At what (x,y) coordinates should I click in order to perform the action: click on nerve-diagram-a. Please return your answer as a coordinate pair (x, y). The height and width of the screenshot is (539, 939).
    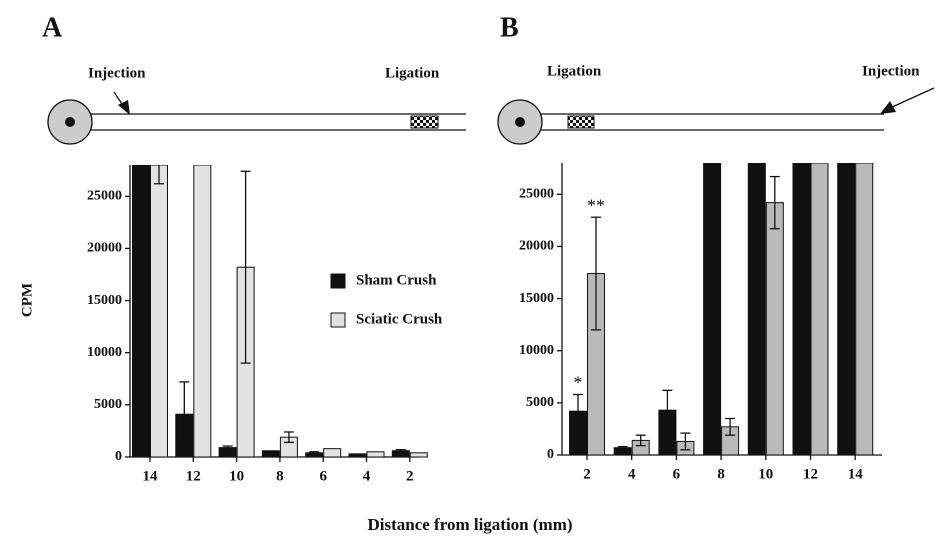
    Looking at the image, I should click on (256, 118).